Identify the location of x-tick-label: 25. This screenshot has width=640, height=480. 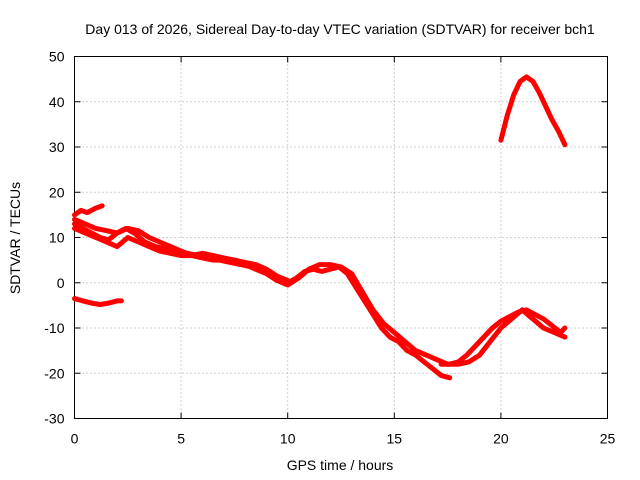
(608, 439).